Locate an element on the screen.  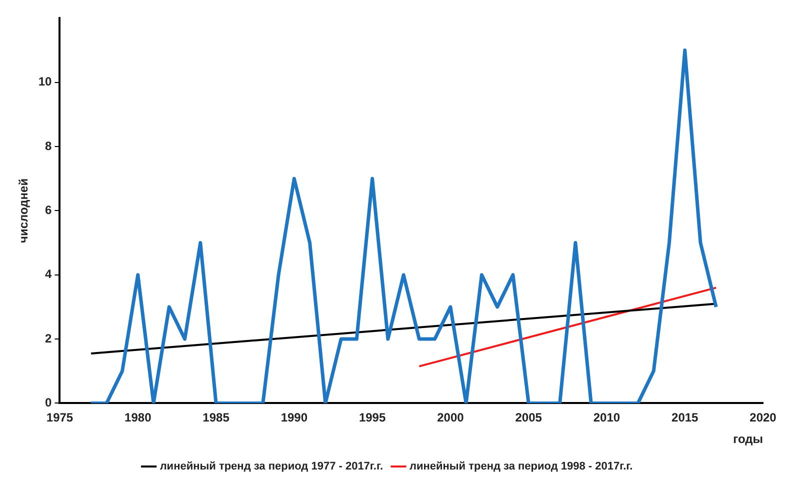
x-tick-label: 1990 is located at coordinates (294, 417).